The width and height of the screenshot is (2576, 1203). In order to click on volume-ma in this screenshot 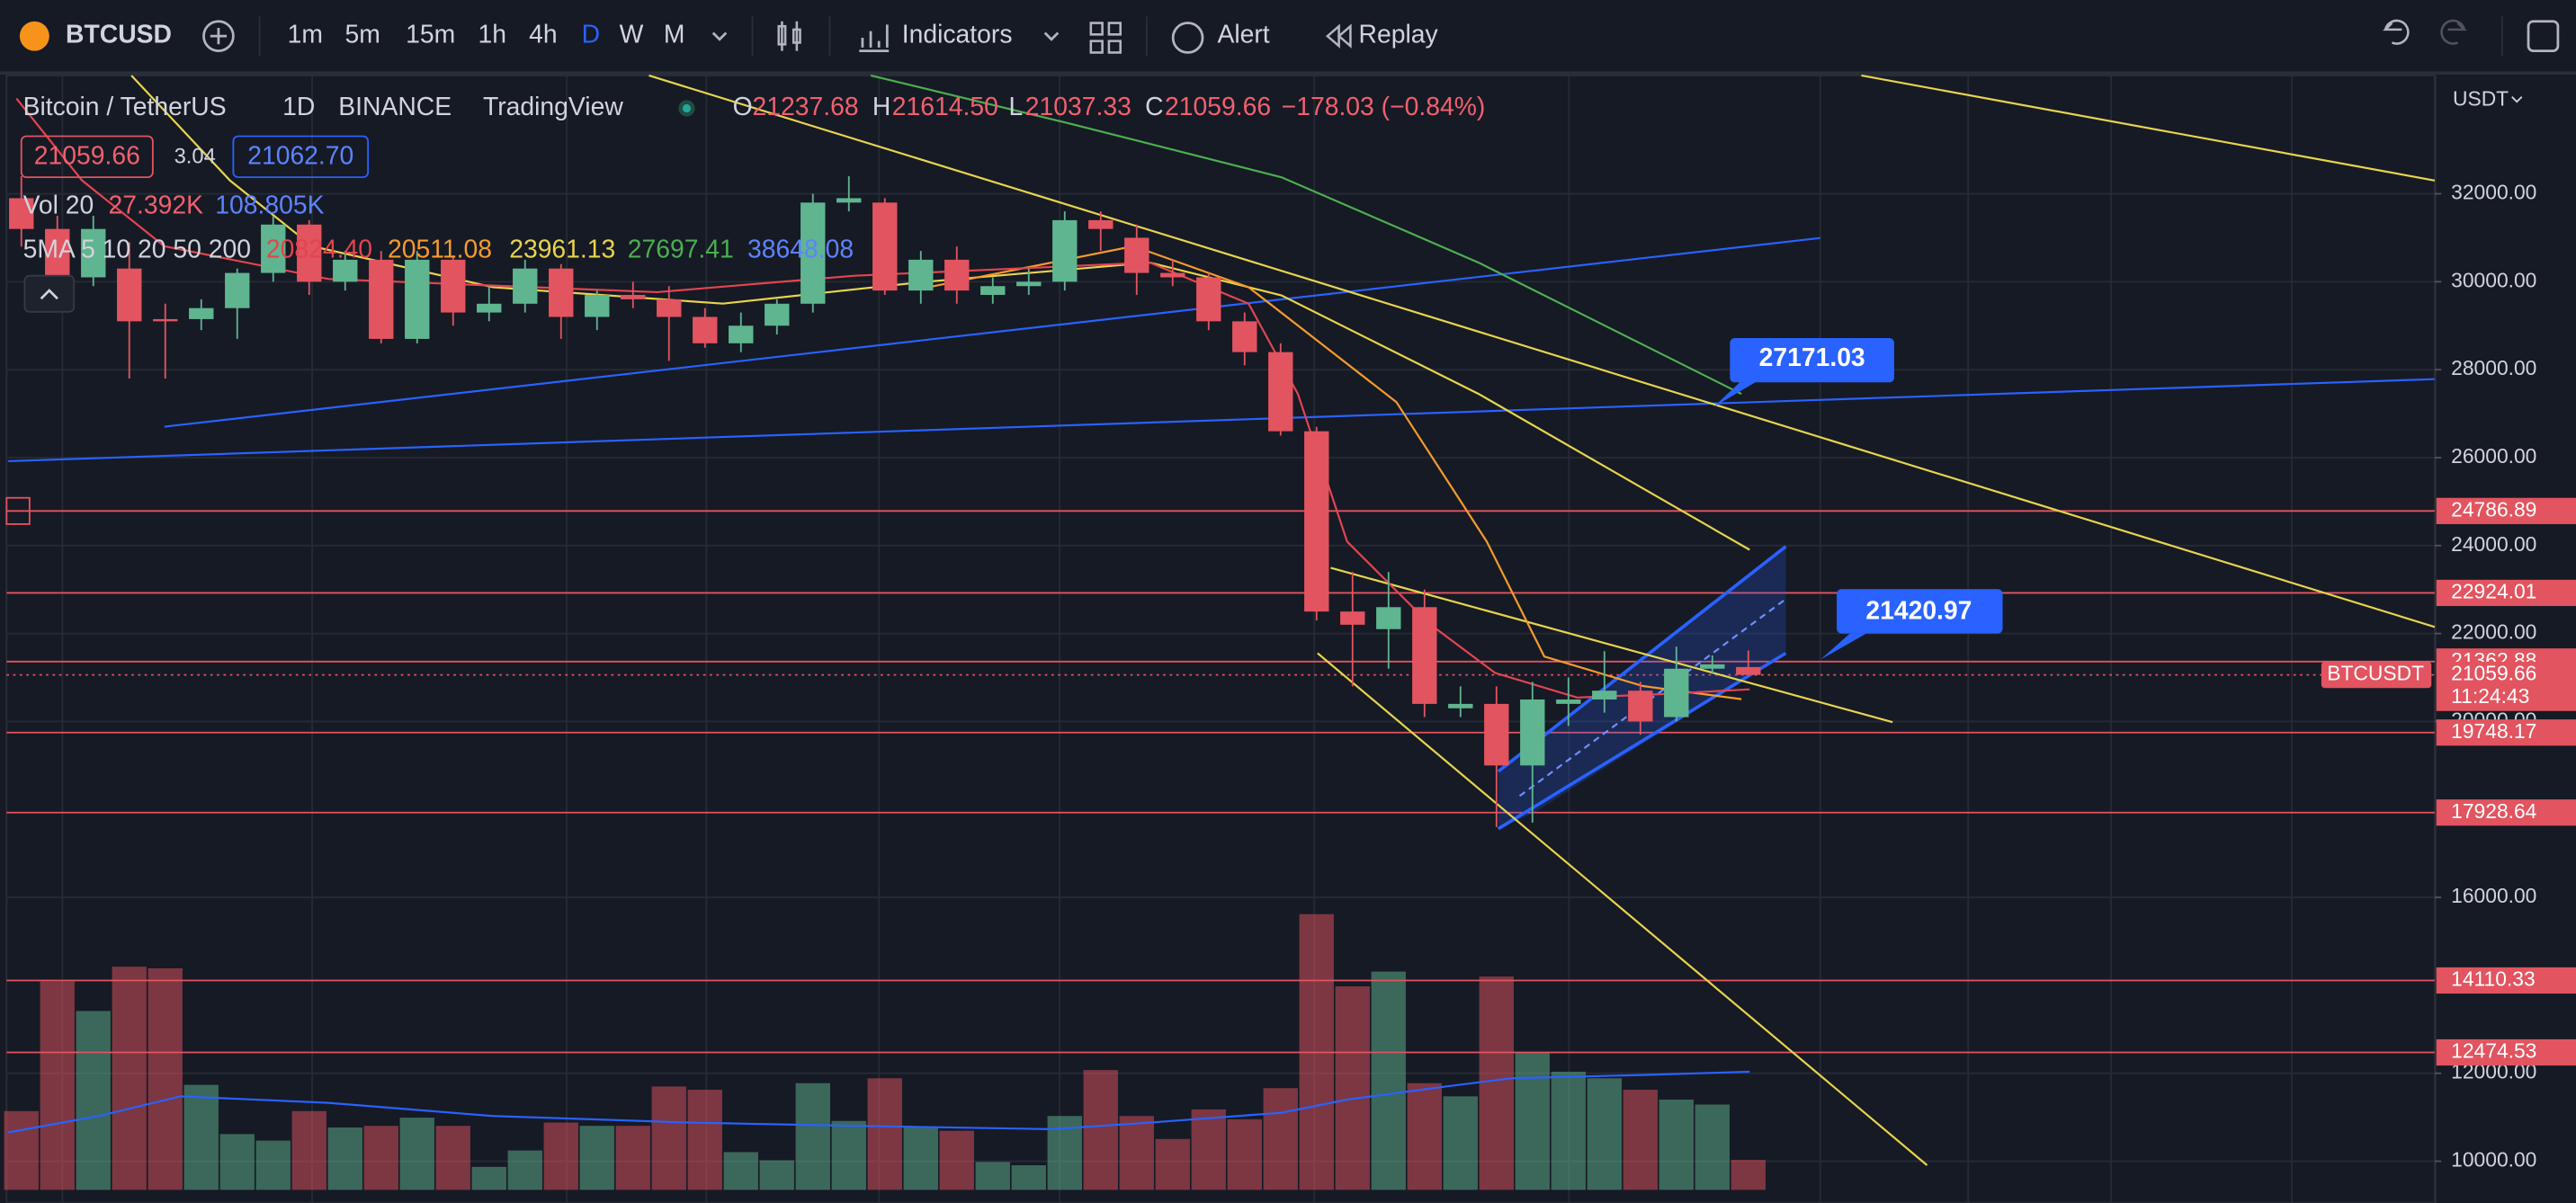, I will do `click(878, 1102)`.